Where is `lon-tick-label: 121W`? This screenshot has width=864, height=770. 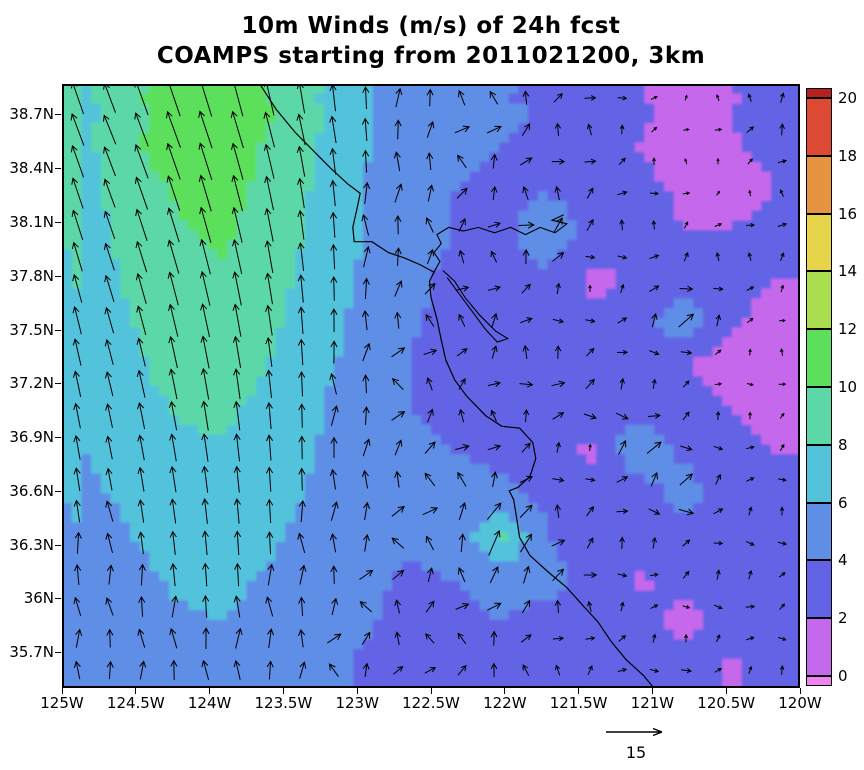 lon-tick-label: 121W is located at coordinates (652, 703).